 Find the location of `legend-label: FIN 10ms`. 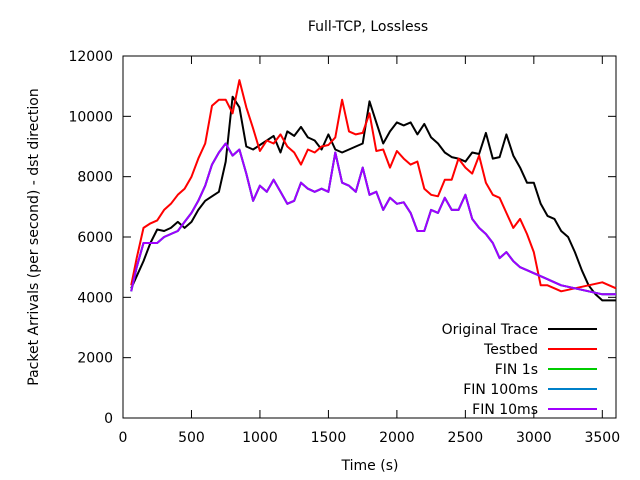

legend-label: FIN 10ms is located at coordinates (505, 410).